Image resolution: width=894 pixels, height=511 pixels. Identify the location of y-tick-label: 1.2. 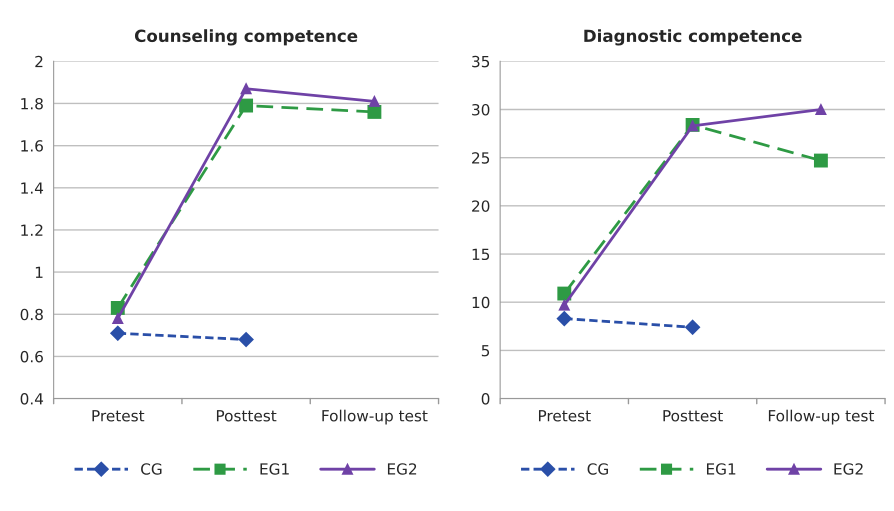
(31, 230).